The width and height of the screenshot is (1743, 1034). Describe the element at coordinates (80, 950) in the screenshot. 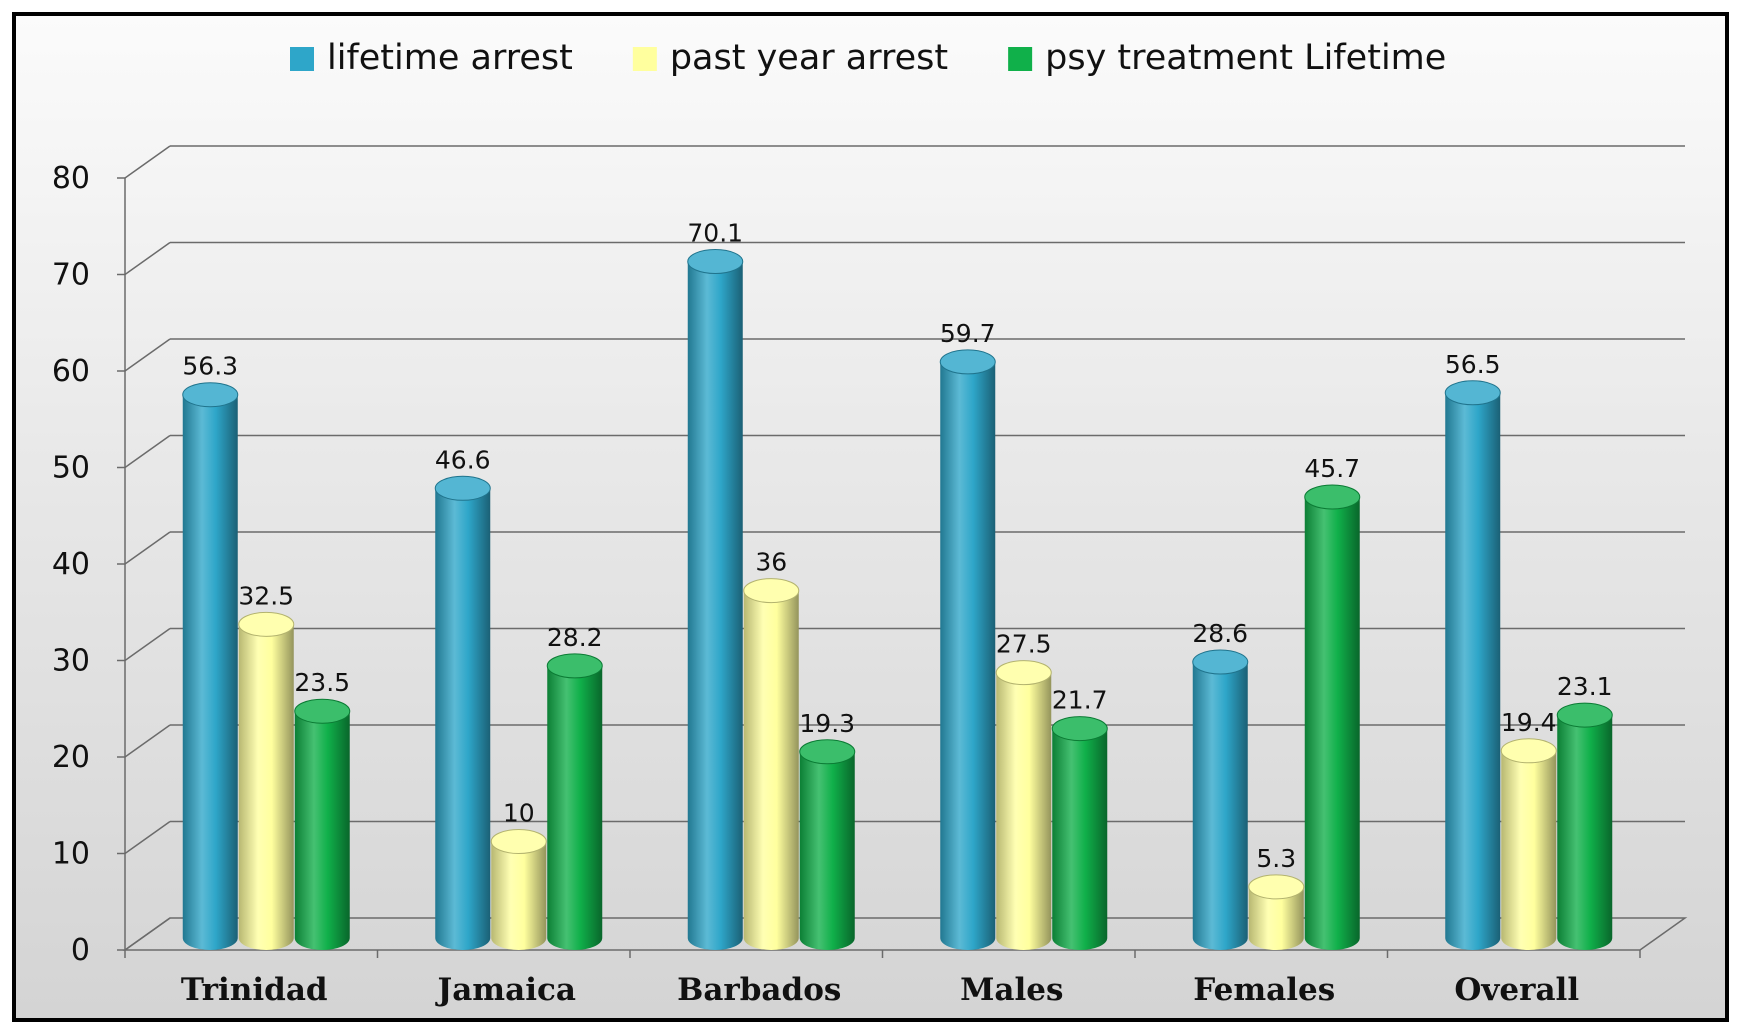

I see `y-tick-label: 0` at that location.